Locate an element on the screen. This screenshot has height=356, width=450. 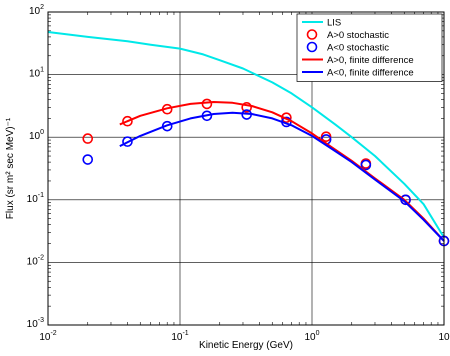
x-tick-label-exponent: 0 is located at coordinates (318, 333).